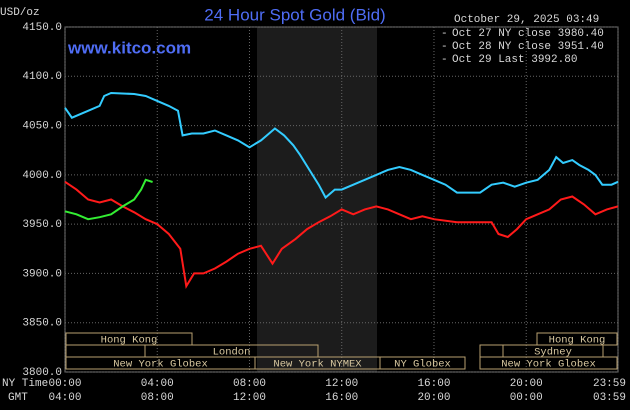 The width and height of the screenshot is (630, 410). I want to click on legend-label: Oct 28 NY close 3951.40, so click(528, 47).